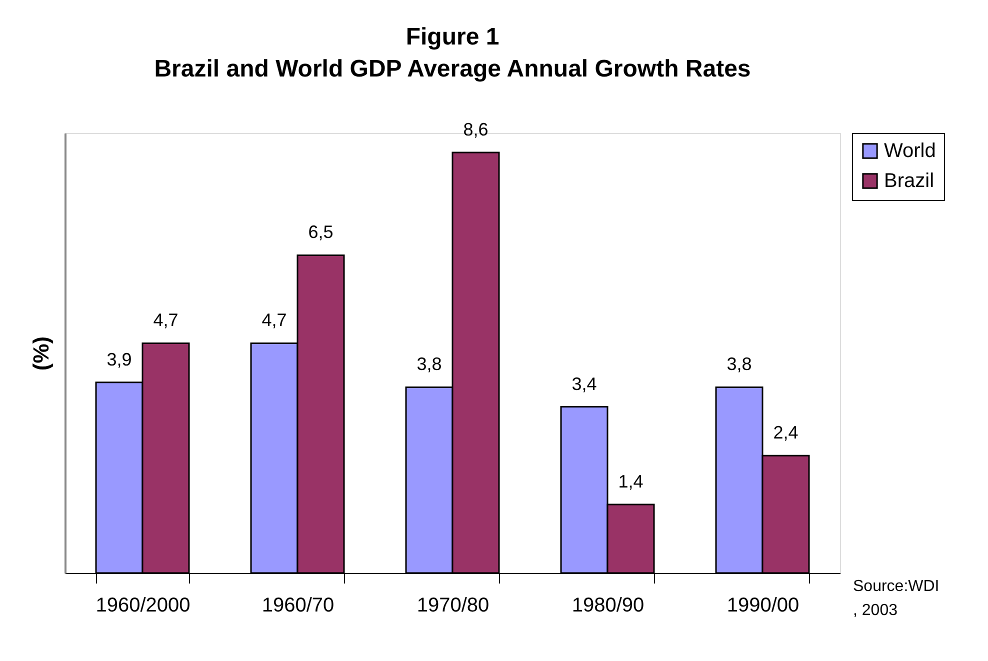 The height and width of the screenshot is (661, 988). I want to click on data-label: 8,6, so click(475, 130).